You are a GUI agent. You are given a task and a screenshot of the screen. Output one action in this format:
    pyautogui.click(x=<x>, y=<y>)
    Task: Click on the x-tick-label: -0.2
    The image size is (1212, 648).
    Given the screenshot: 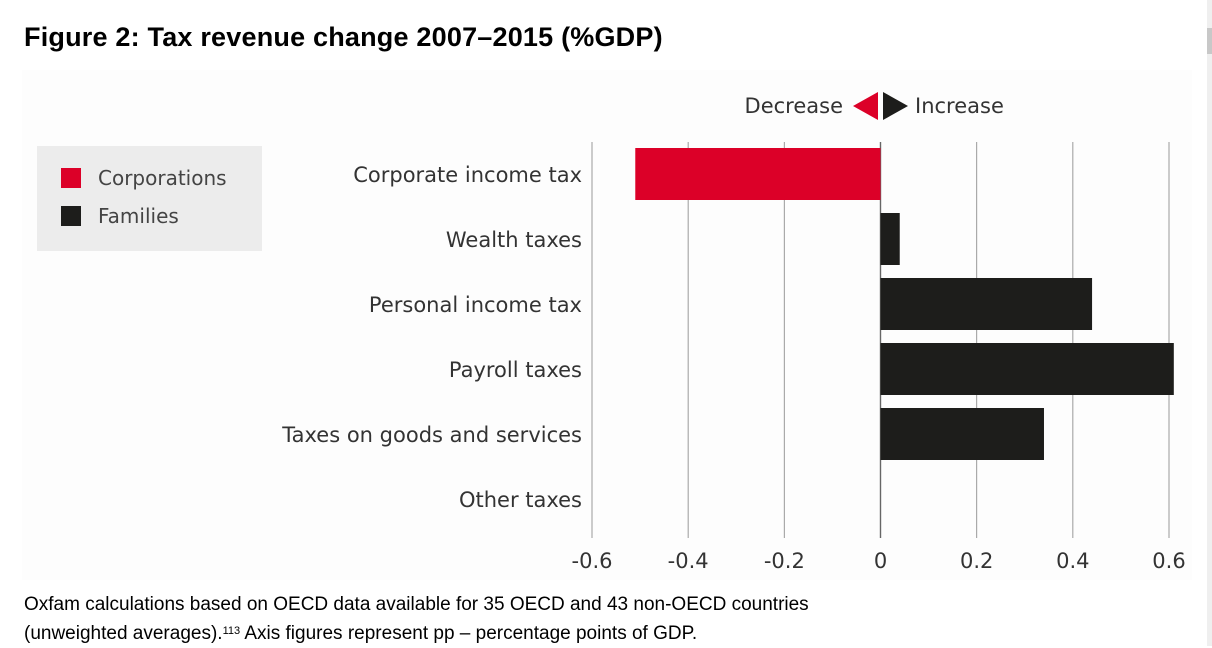 What is the action you would take?
    pyautogui.click(x=784, y=561)
    